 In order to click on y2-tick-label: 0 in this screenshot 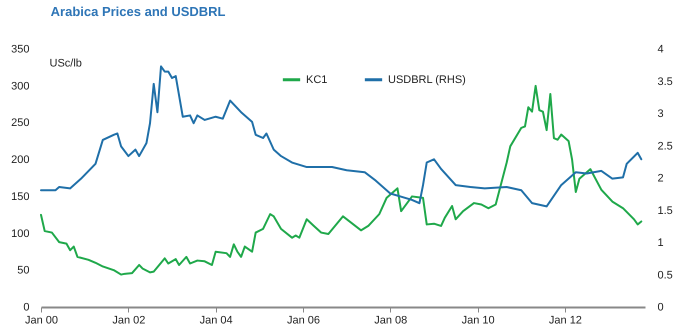, I will do `click(661, 308)`.